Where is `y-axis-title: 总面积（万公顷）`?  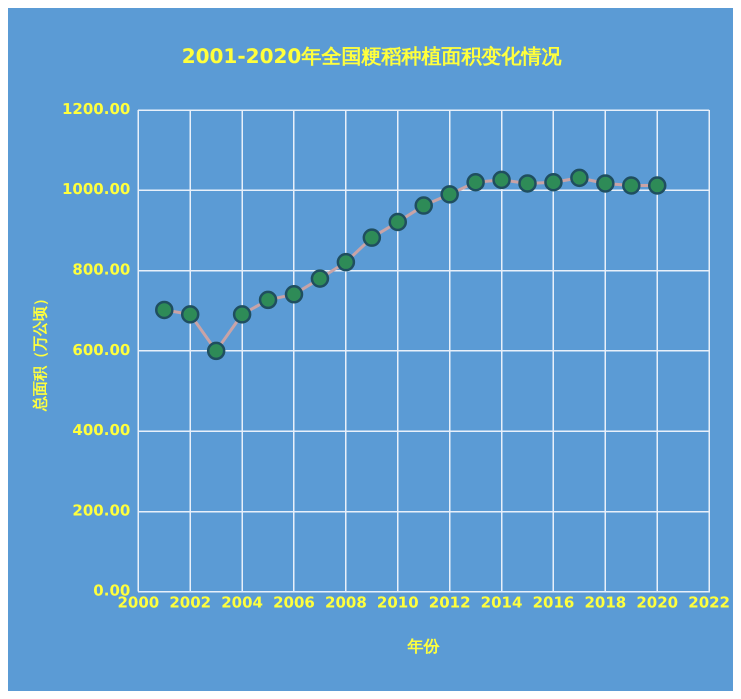
y-axis-title: 总面积（万公顷） is located at coordinates (39, 351).